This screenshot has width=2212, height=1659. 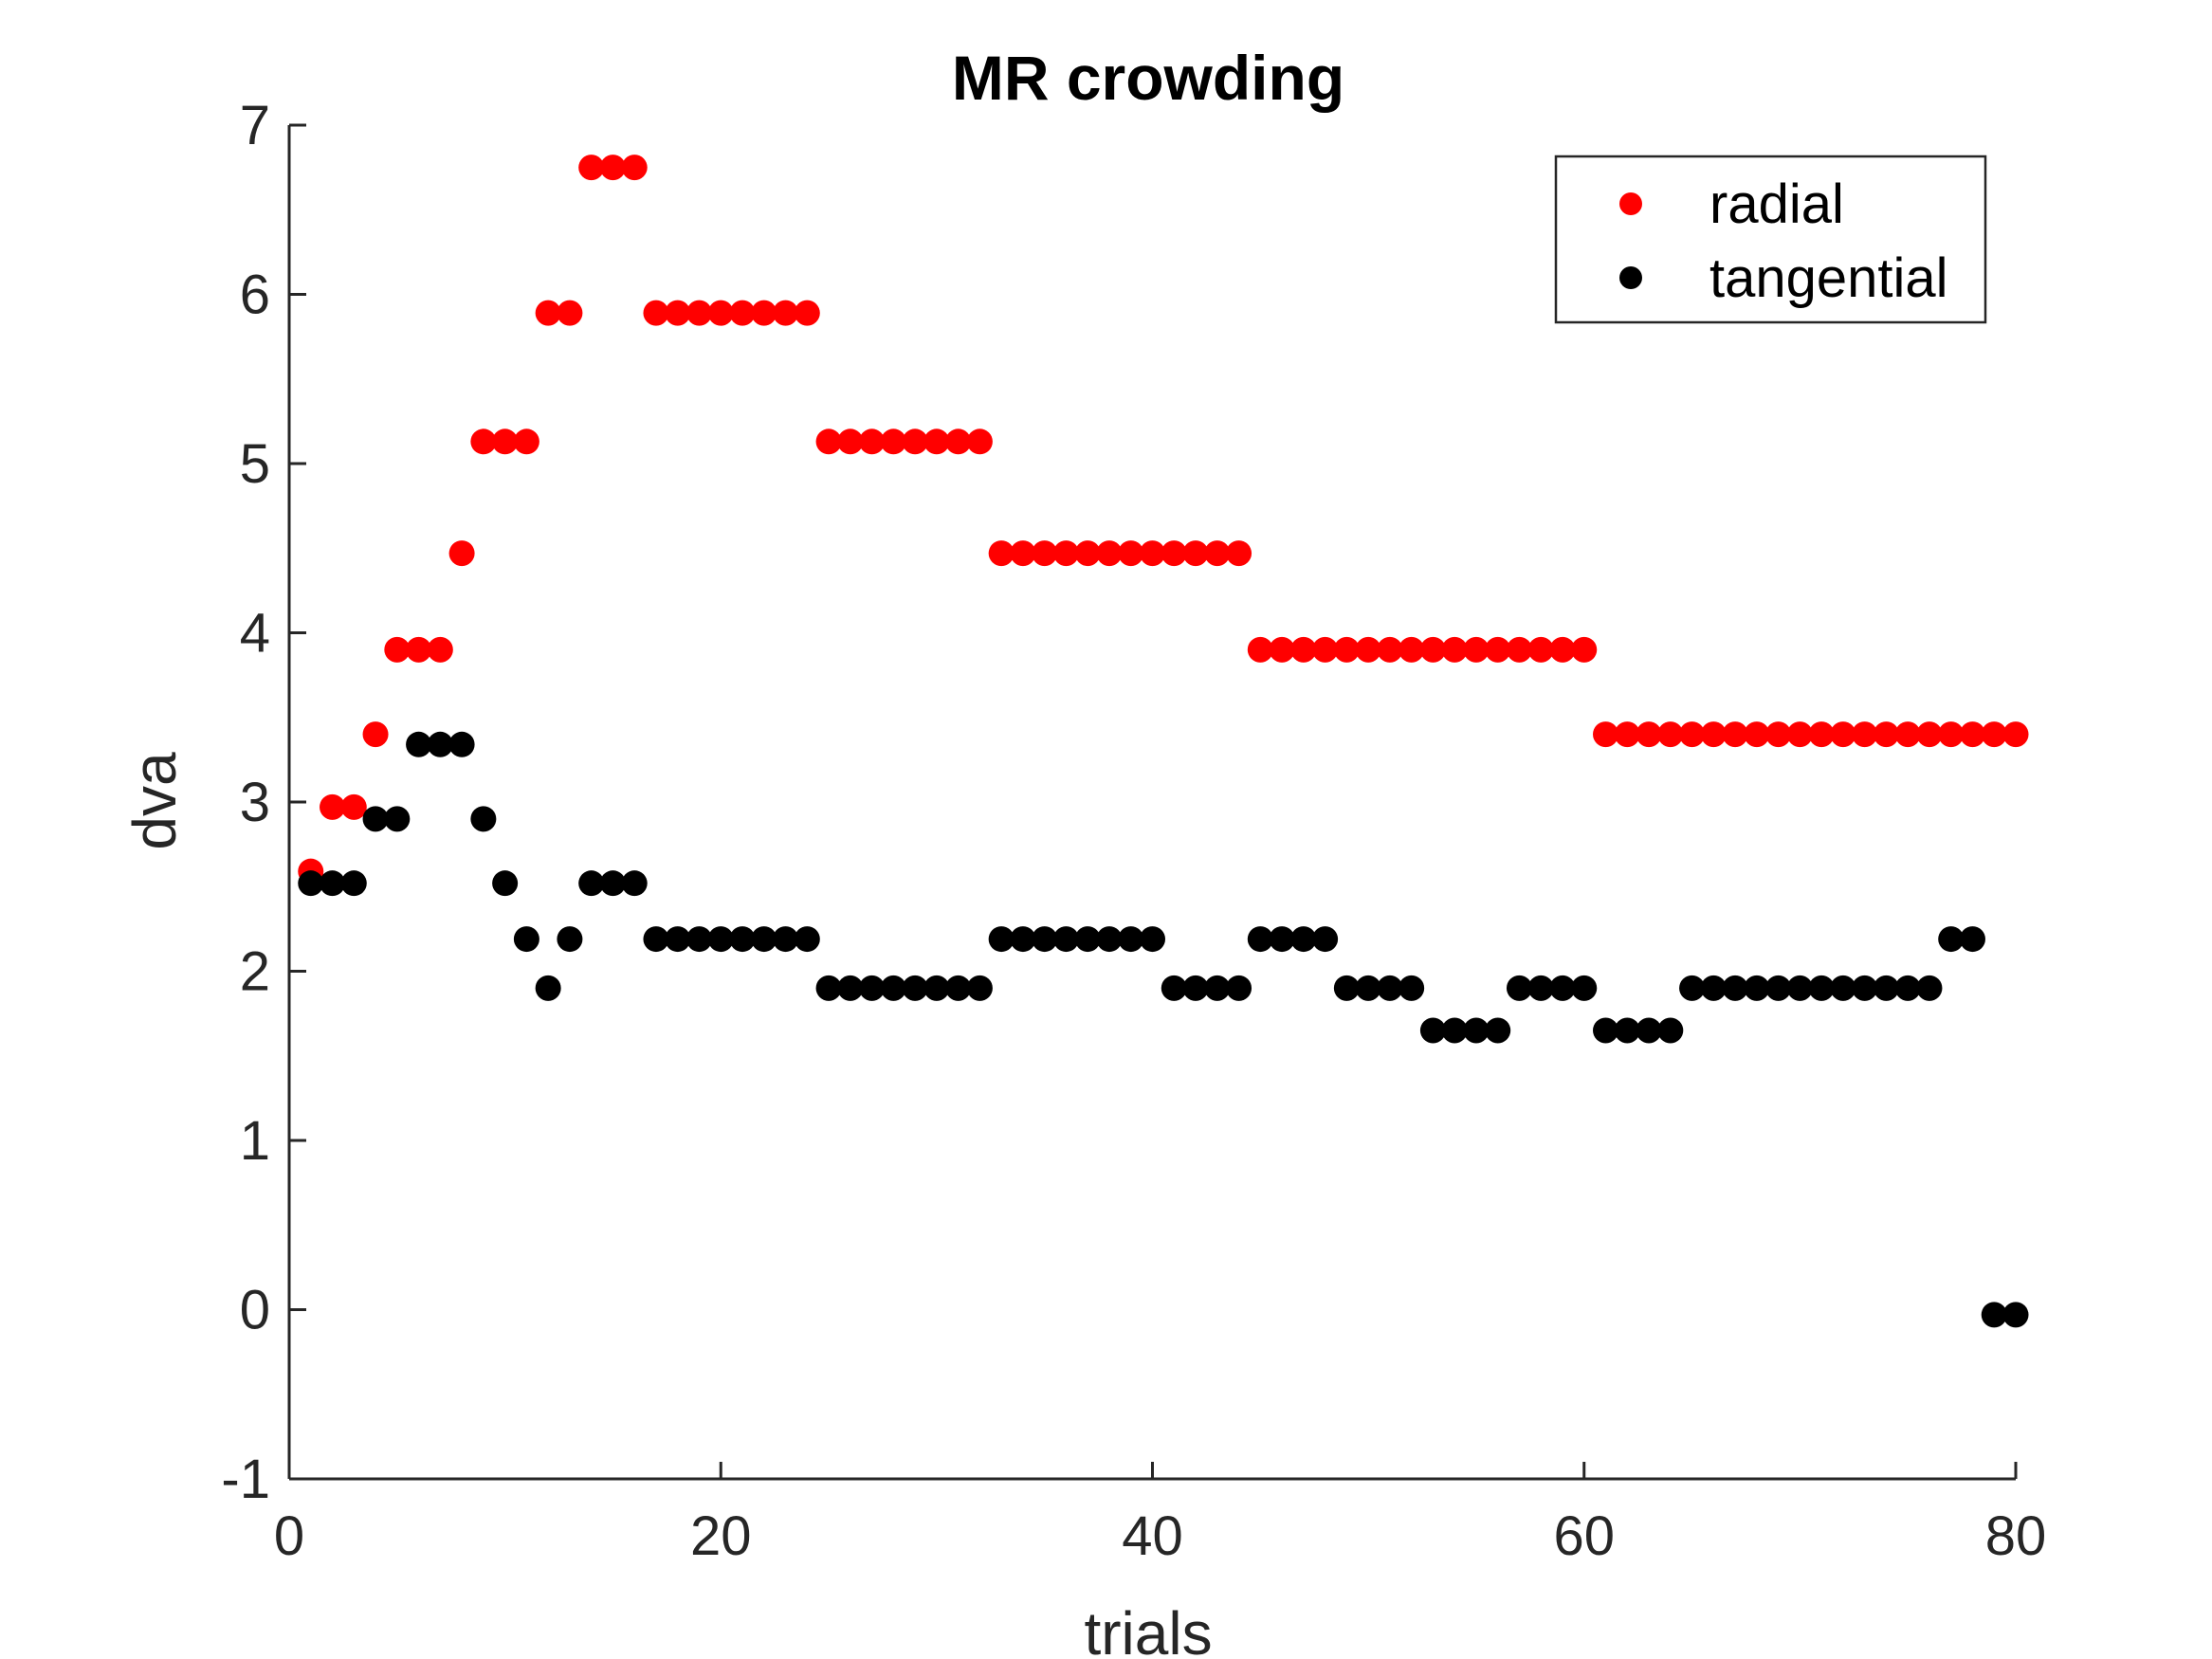 I want to click on x-axis-label: trials, so click(x=1148, y=1629).